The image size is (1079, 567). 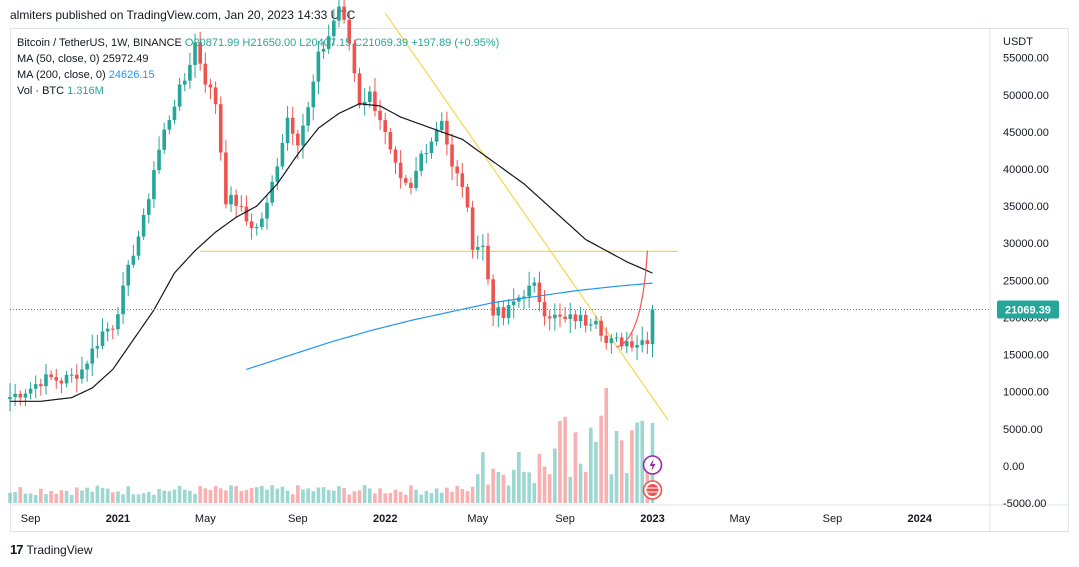 I want to click on lightning-icon, so click(x=652, y=465).